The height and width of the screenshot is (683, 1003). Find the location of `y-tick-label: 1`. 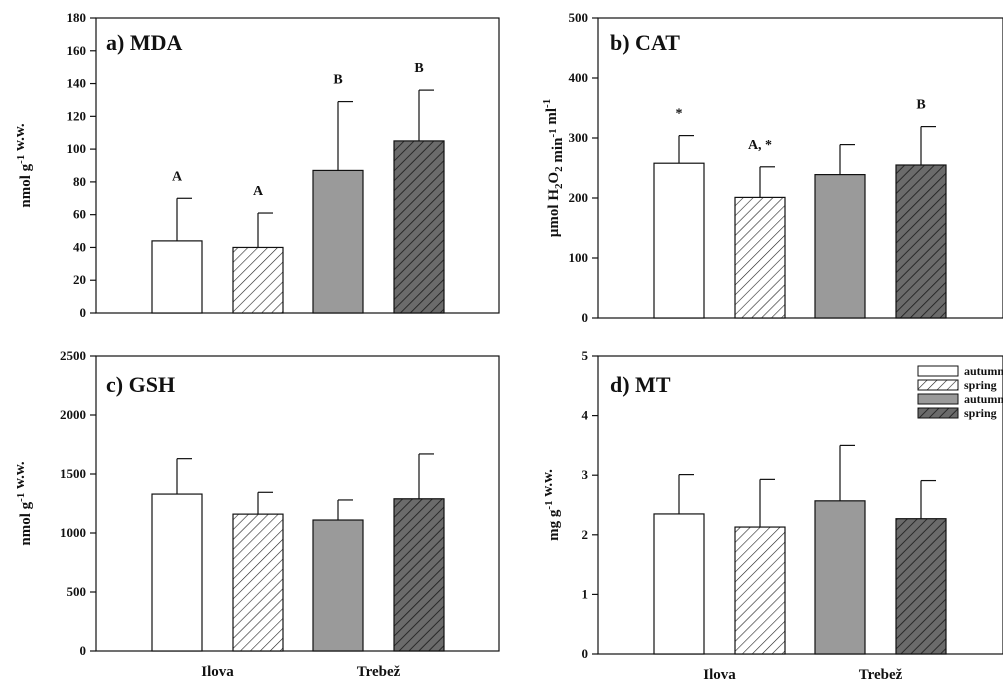

y-tick-label: 1 is located at coordinates (585, 593).